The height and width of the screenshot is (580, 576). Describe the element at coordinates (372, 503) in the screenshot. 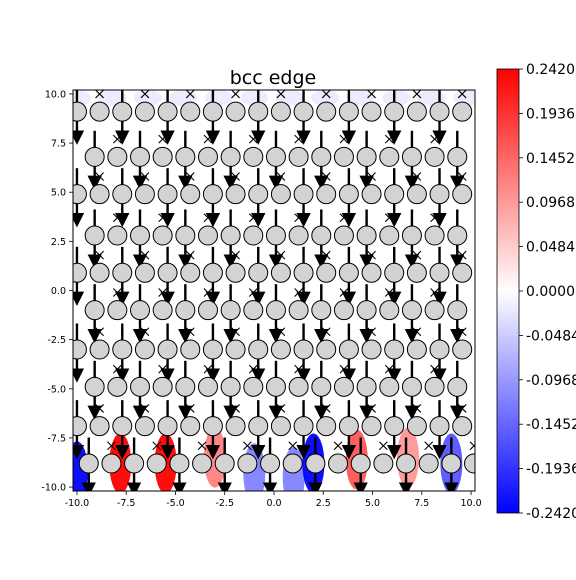

I see `x-tick-label: 5.0` at that location.